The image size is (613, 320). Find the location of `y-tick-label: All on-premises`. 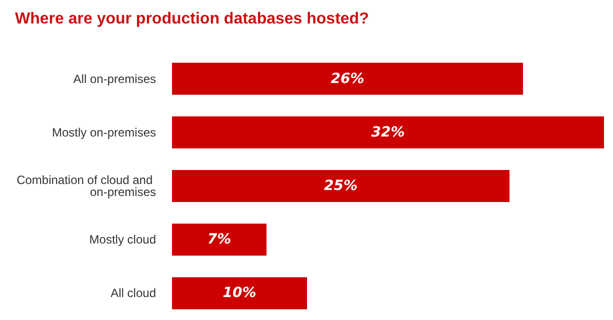

y-tick-label: All on-premises is located at coordinates (114, 79).